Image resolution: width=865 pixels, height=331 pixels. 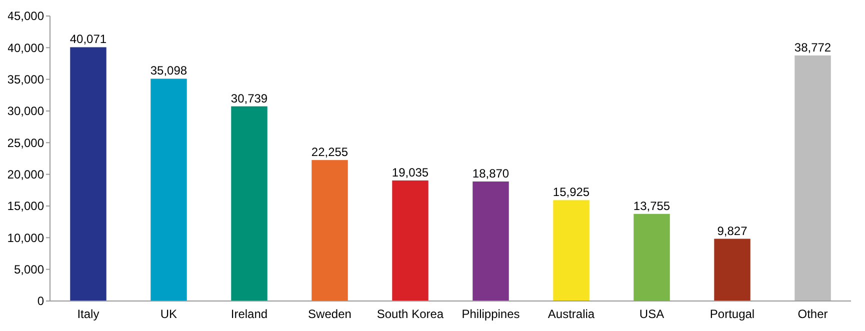 What do you see at coordinates (410, 314) in the screenshot?
I see `x-tick-label: South Korea` at bounding box center [410, 314].